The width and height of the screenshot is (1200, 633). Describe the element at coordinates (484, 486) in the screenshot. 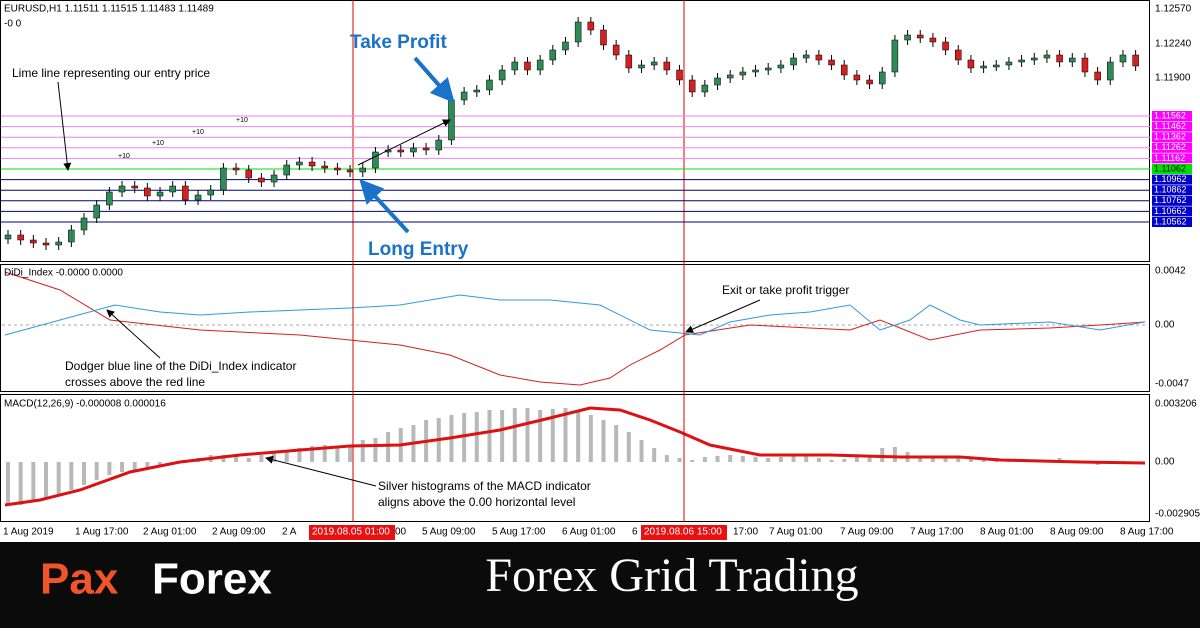

I see `annotation: Silver histograms of the MACD indicator` at that location.